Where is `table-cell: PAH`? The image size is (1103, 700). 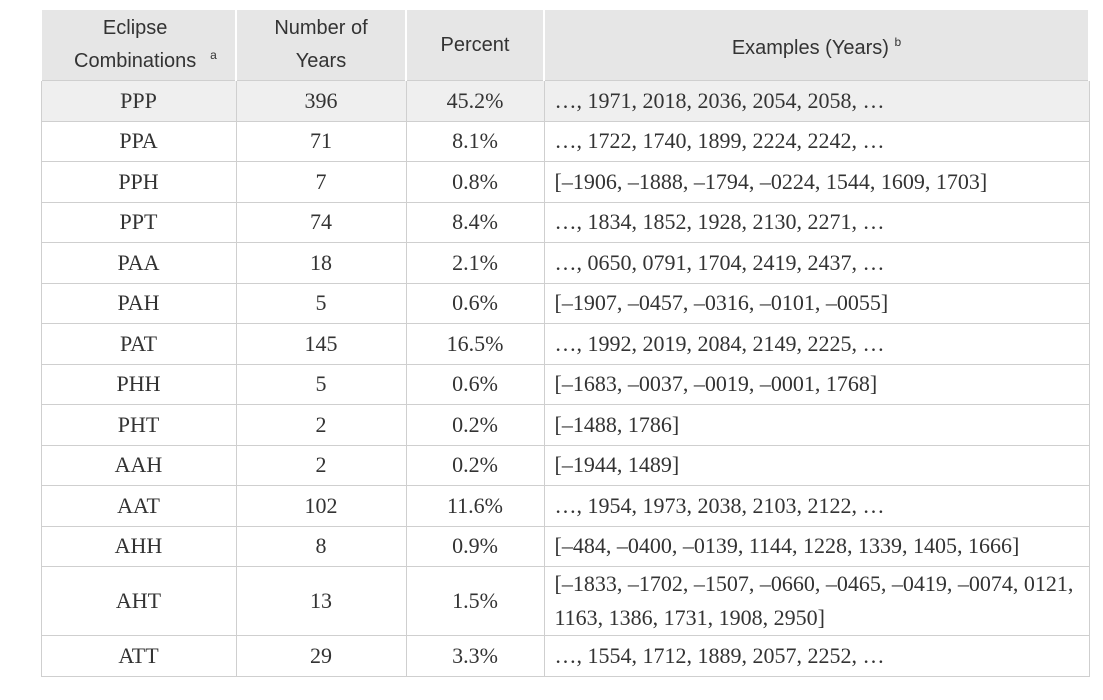 table-cell: PAH is located at coordinates (138, 303).